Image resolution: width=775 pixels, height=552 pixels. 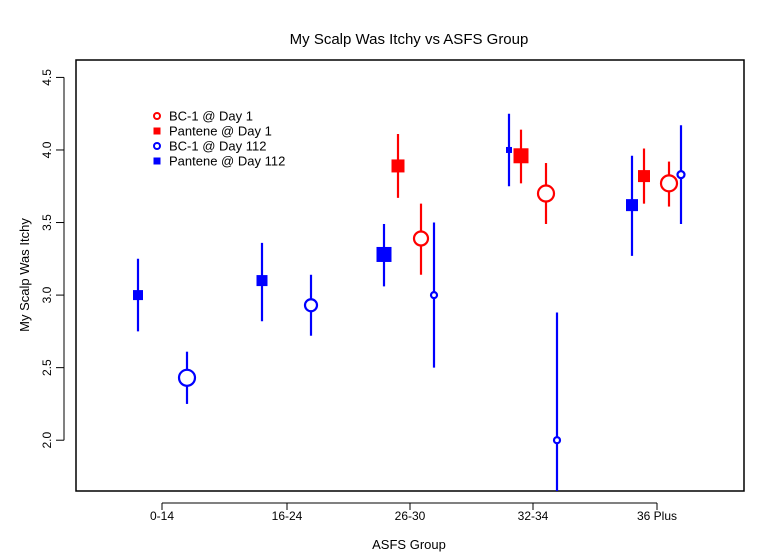 I want to click on legend-label: Pantene @ Day 112, so click(x=227, y=161).